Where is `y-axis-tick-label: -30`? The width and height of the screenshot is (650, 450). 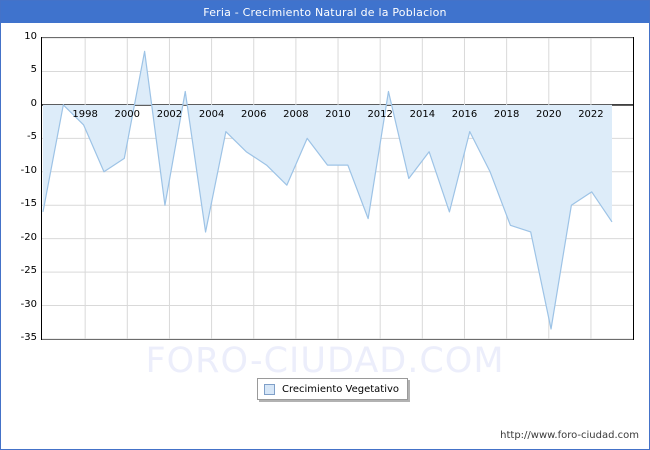 y-axis-tick-label: -30 is located at coordinates (28, 304).